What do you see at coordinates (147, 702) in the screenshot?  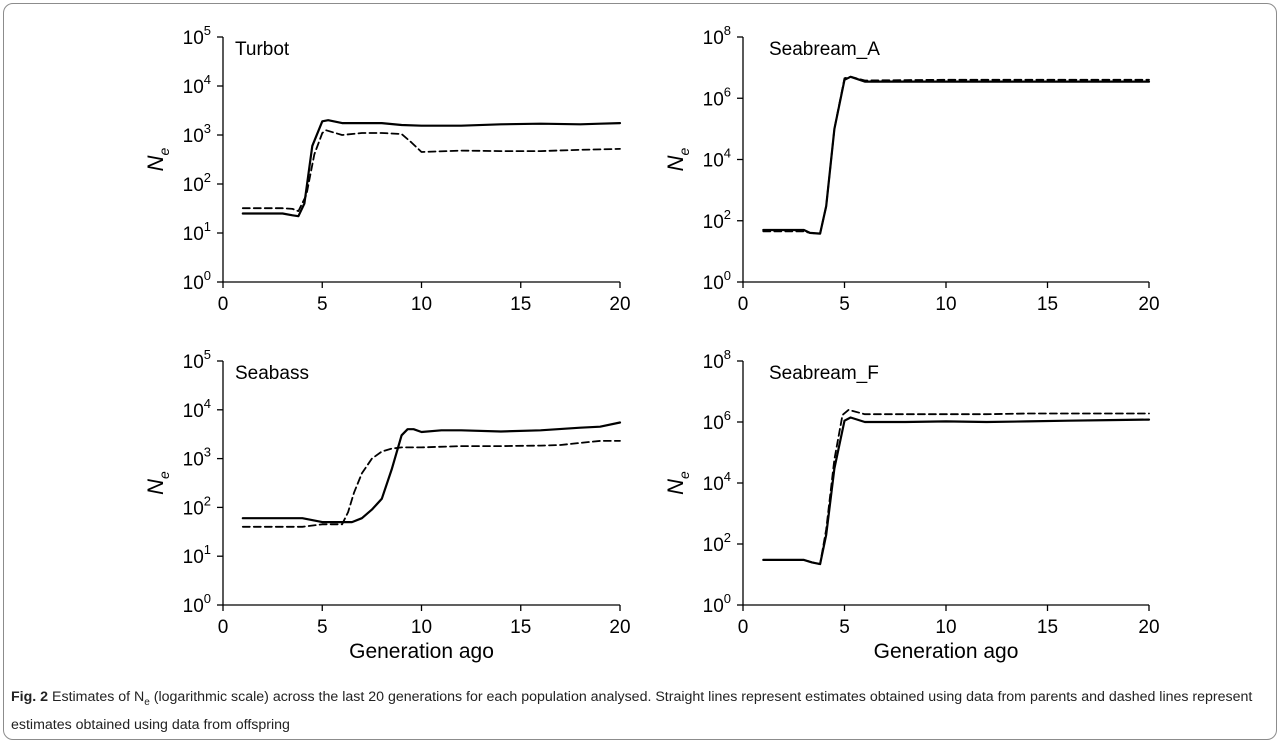 I see `caption-text-subscript: e` at bounding box center [147, 702].